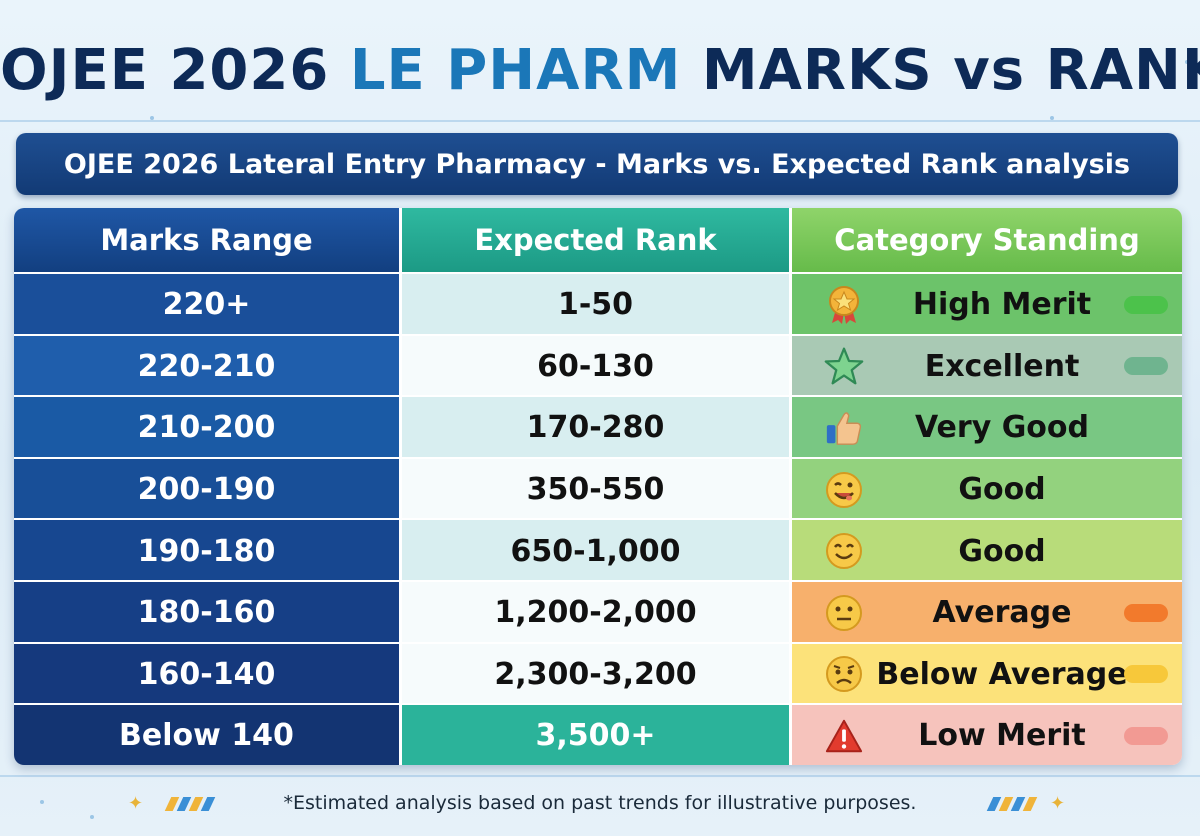 The width and height of the screenshot is (1200, 836). I want to click on category-standing-cell: High Merit, so click(987, 305).